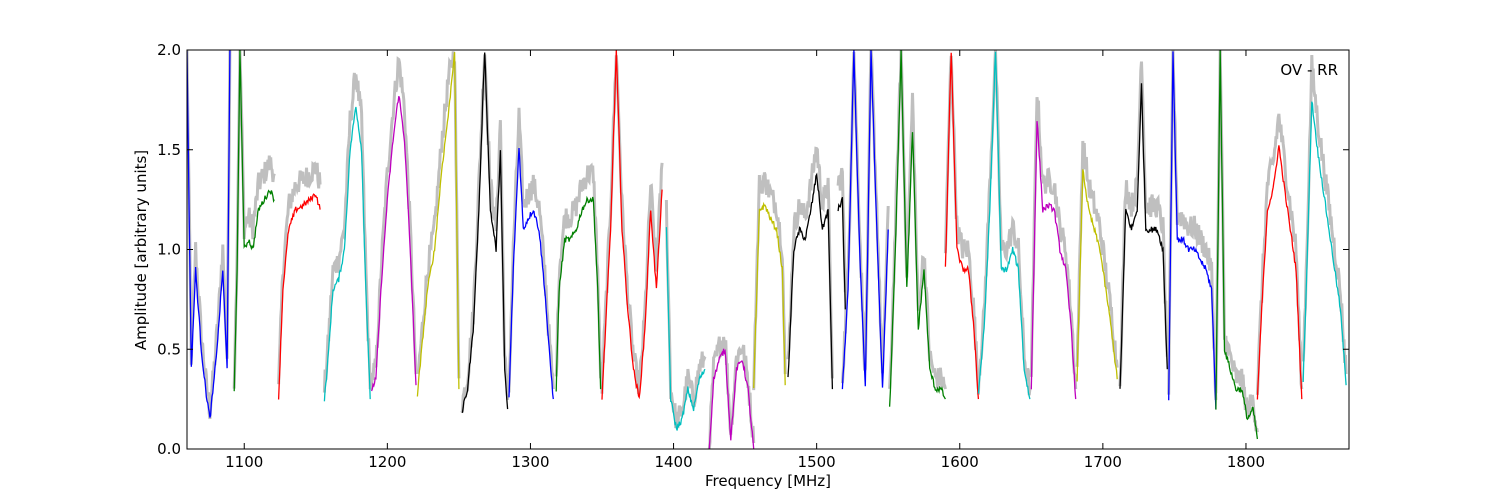 The image size is (1500, 504). What do you see at coordinates (768, 481) in the screenshot?
I see `x-axis-label: Frequency [MHz]` at bounding box center [768, 481].